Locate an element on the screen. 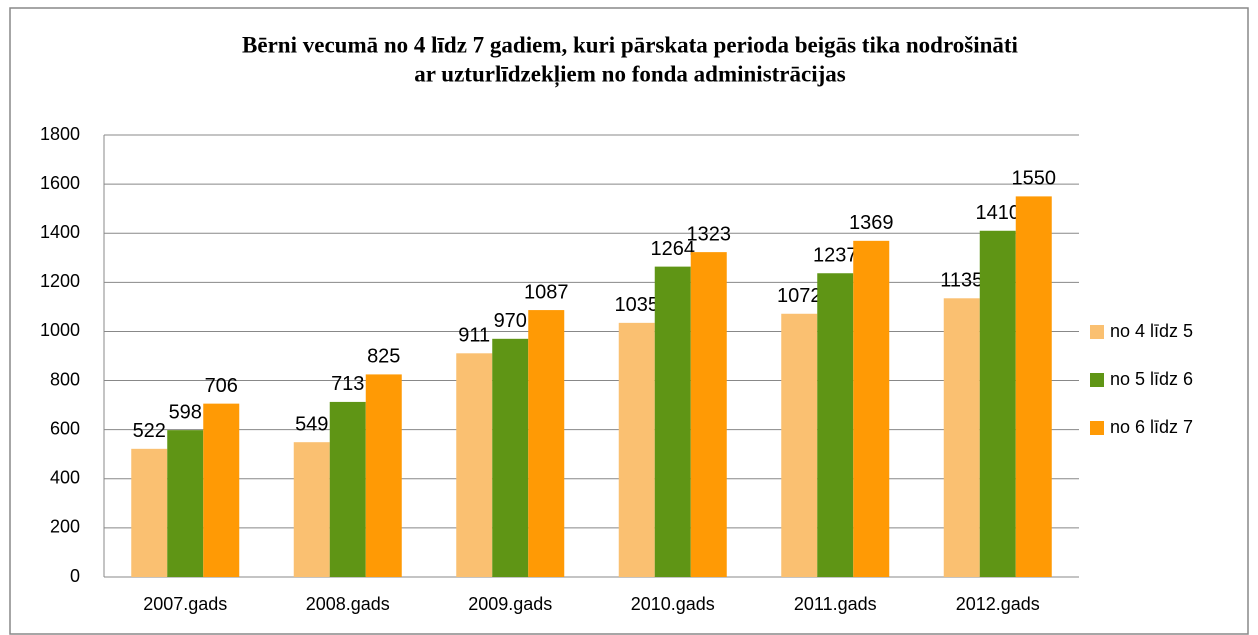 Image resolution: width=1258 pixels, height=635 pixels. data-label: 713 is located at coordinates (347, 384).